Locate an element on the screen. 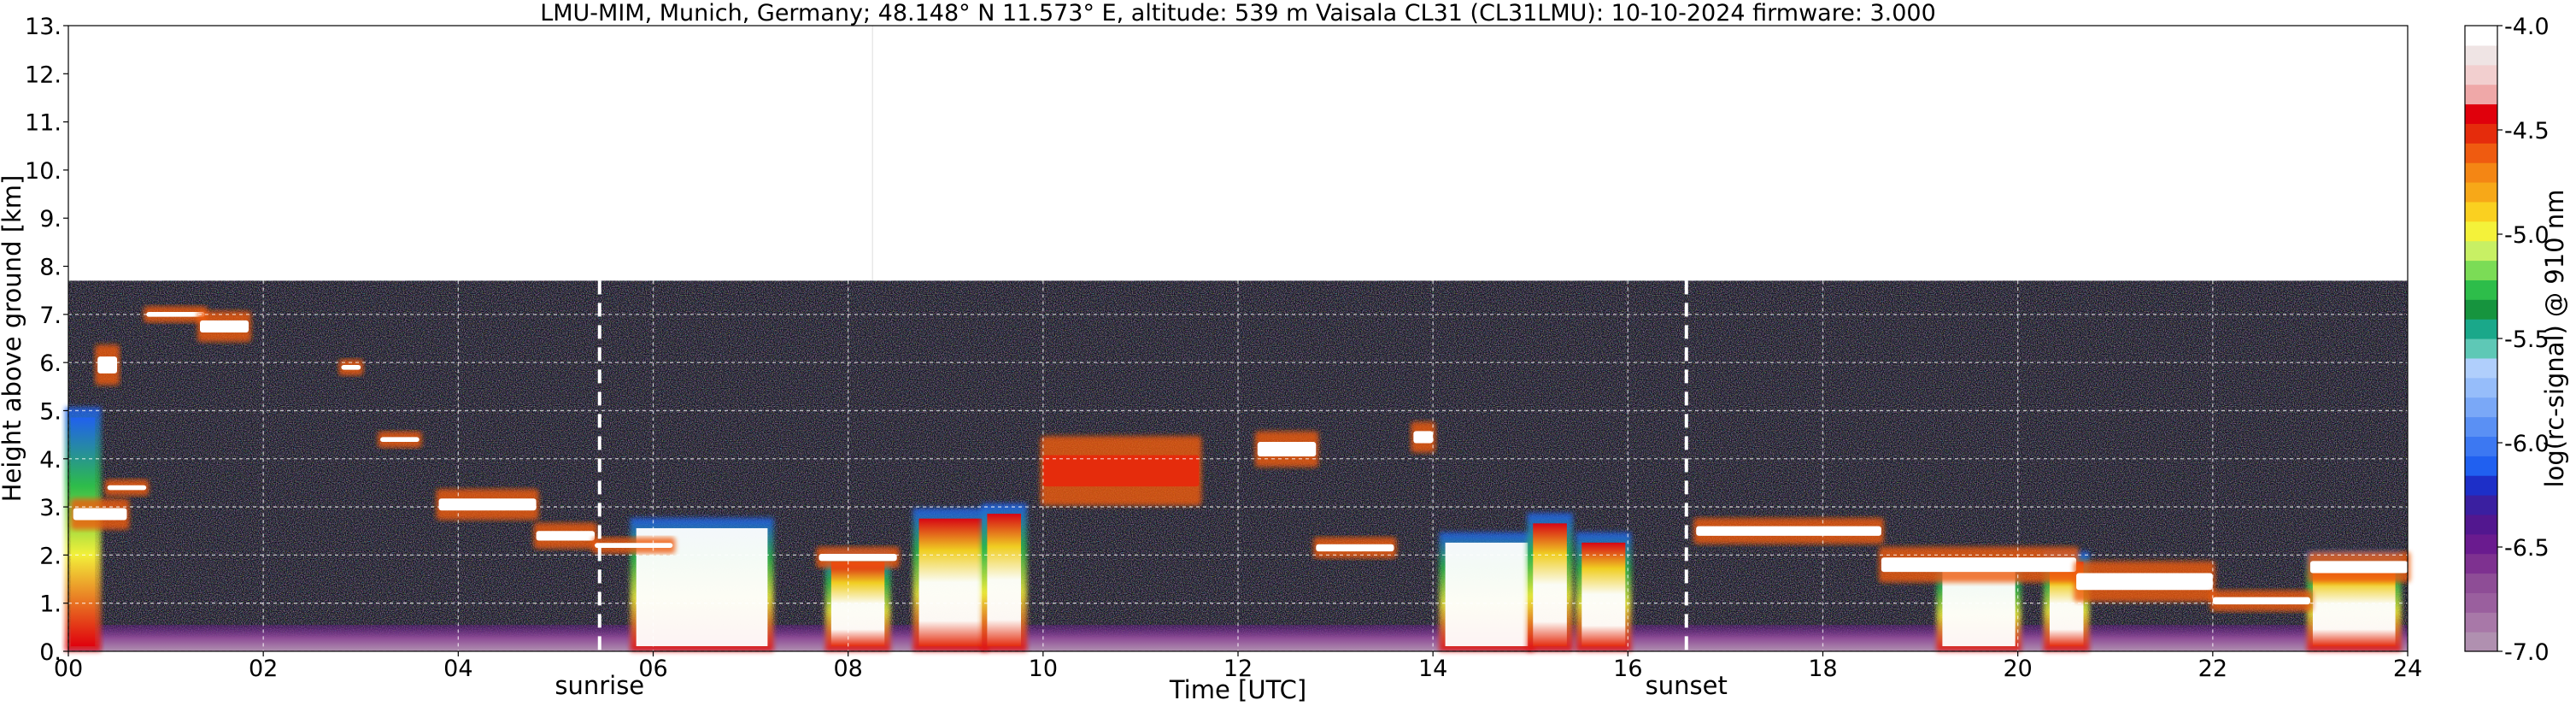 Image resolution: width=2576 pixels, height=706 pixels. x-tick-label: 10 is located at coordinates (1043, 669).